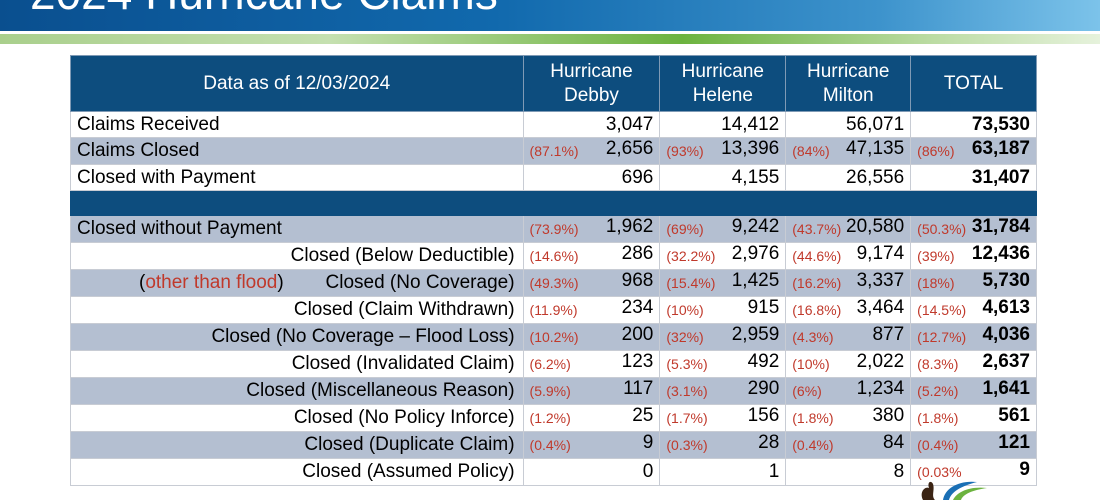 The width and height of the screenshot is (1100, 500). I want to click on page-title: 2024 Hurricane Claims, so click(264, 10).